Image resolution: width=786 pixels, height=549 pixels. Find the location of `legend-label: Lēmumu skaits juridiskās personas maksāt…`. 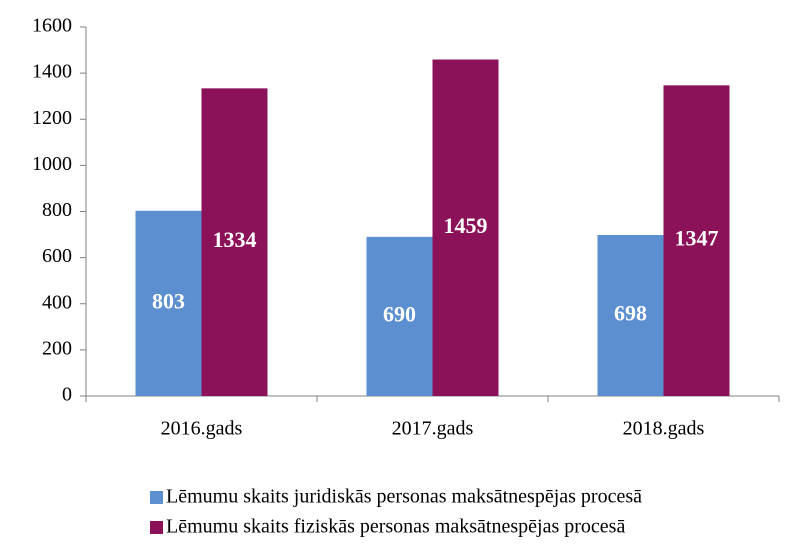

legend-label: Lēmumu skaits juridiskās personas maksāt… is located at coordinates (404, 497).